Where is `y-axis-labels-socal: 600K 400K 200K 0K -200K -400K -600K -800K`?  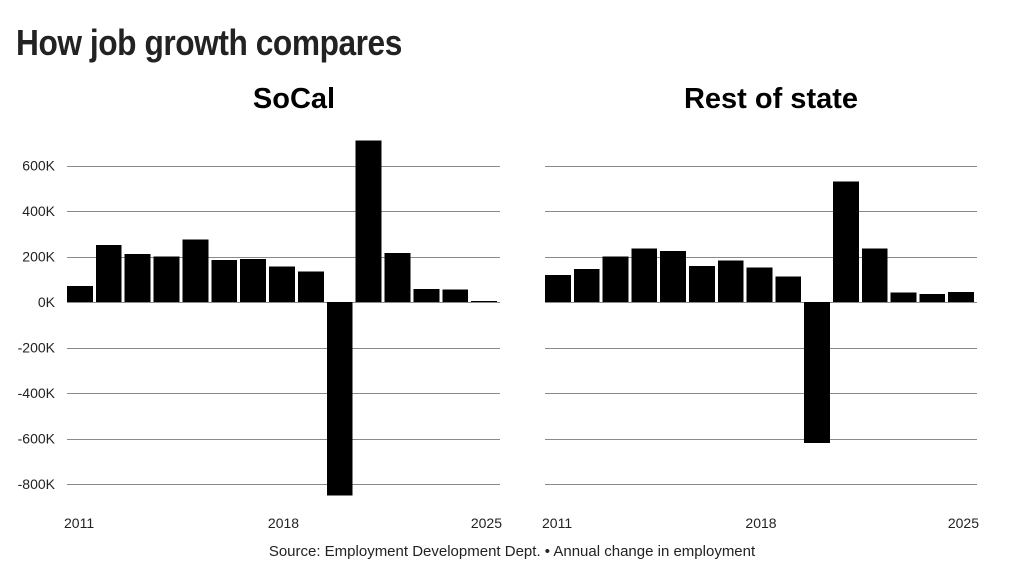 y-axis-labels-socal: 600K 400K 200K 0K -200K -400K -600K -800K is located at coordinates (37, 325).